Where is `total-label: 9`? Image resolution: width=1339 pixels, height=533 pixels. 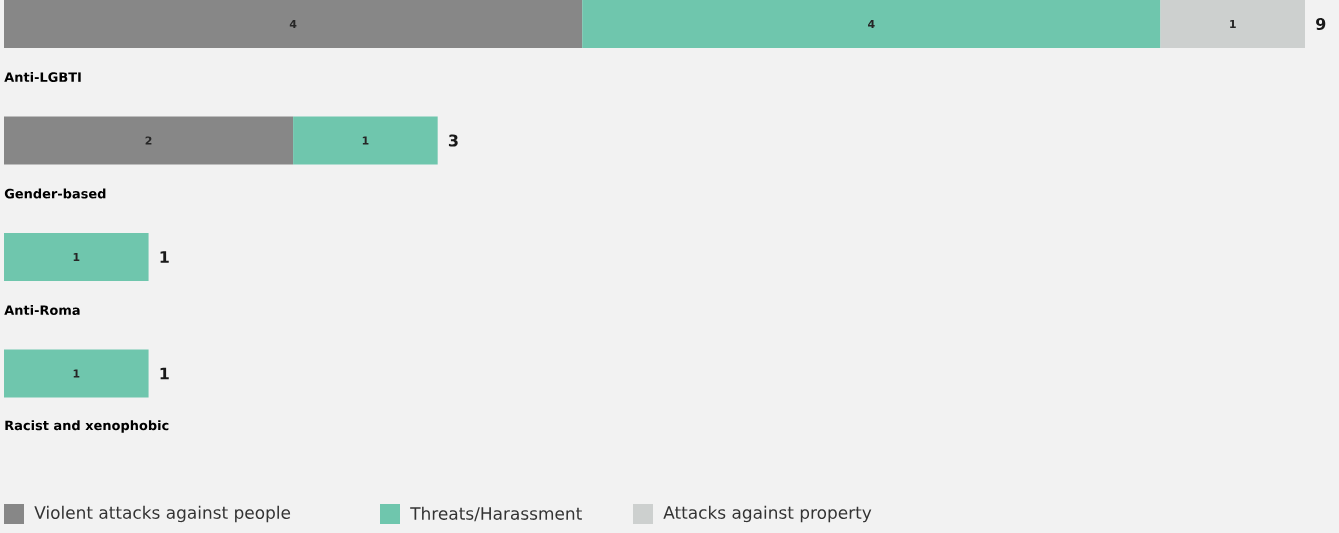 total-label: 9 is located at coordinates (1321, 24).